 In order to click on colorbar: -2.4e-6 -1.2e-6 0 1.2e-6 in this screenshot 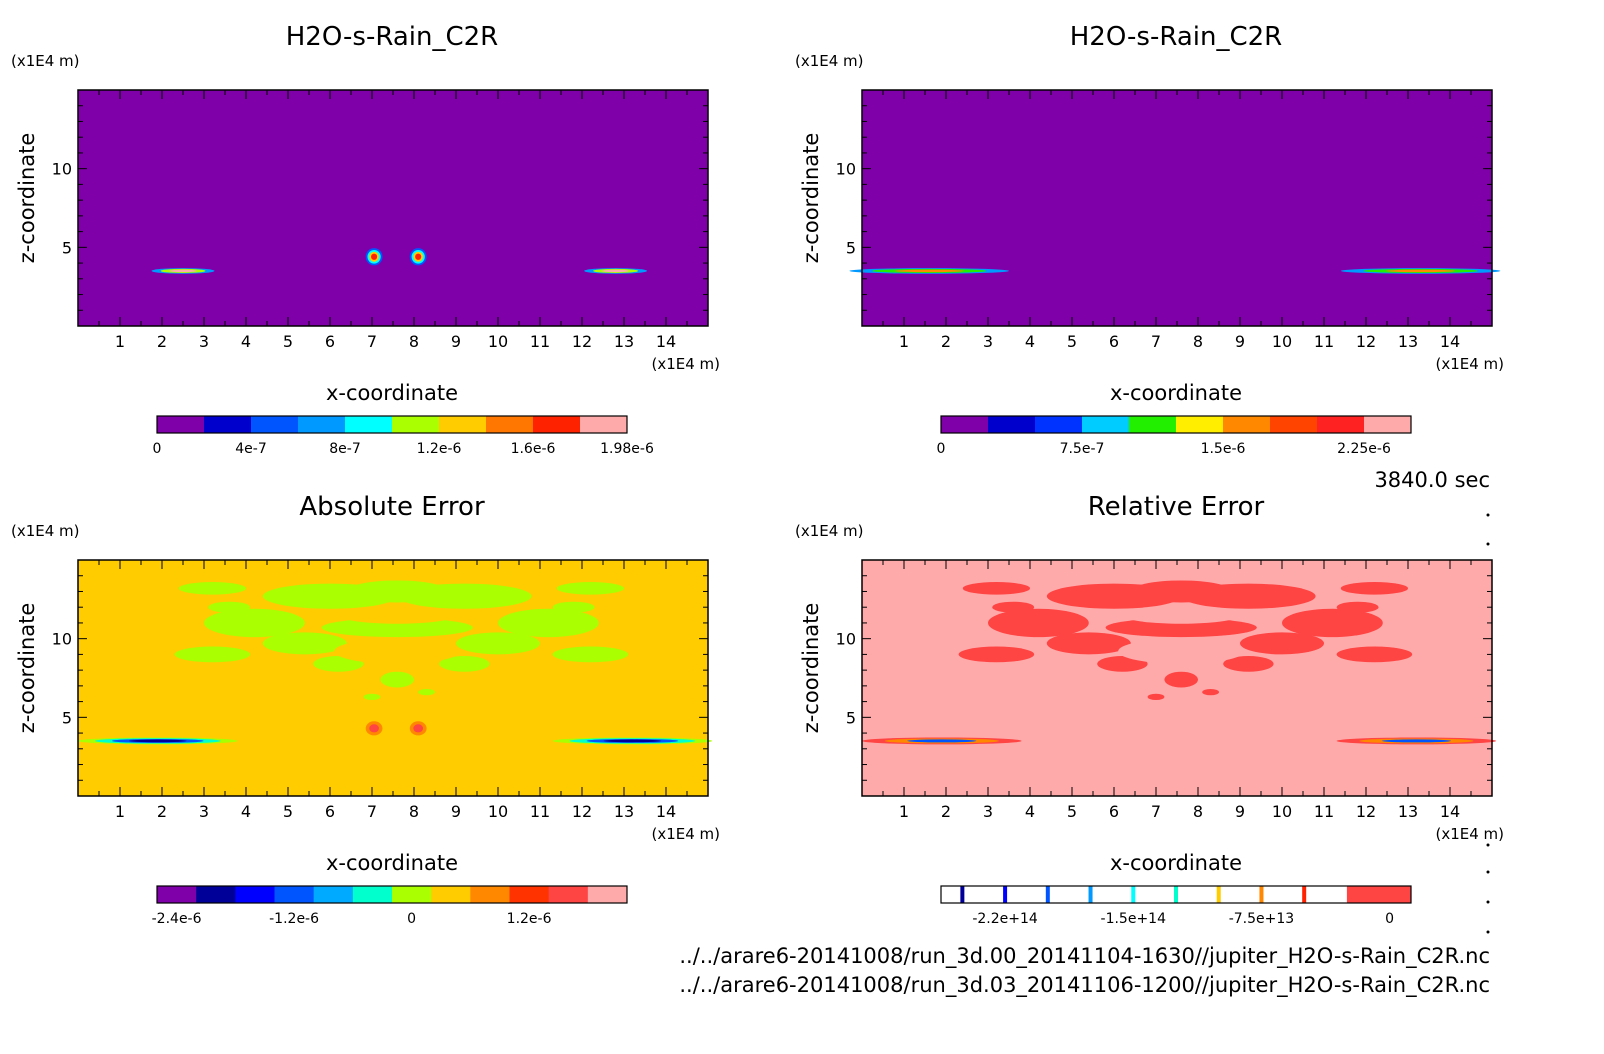, I will do `click(390, 906)`.